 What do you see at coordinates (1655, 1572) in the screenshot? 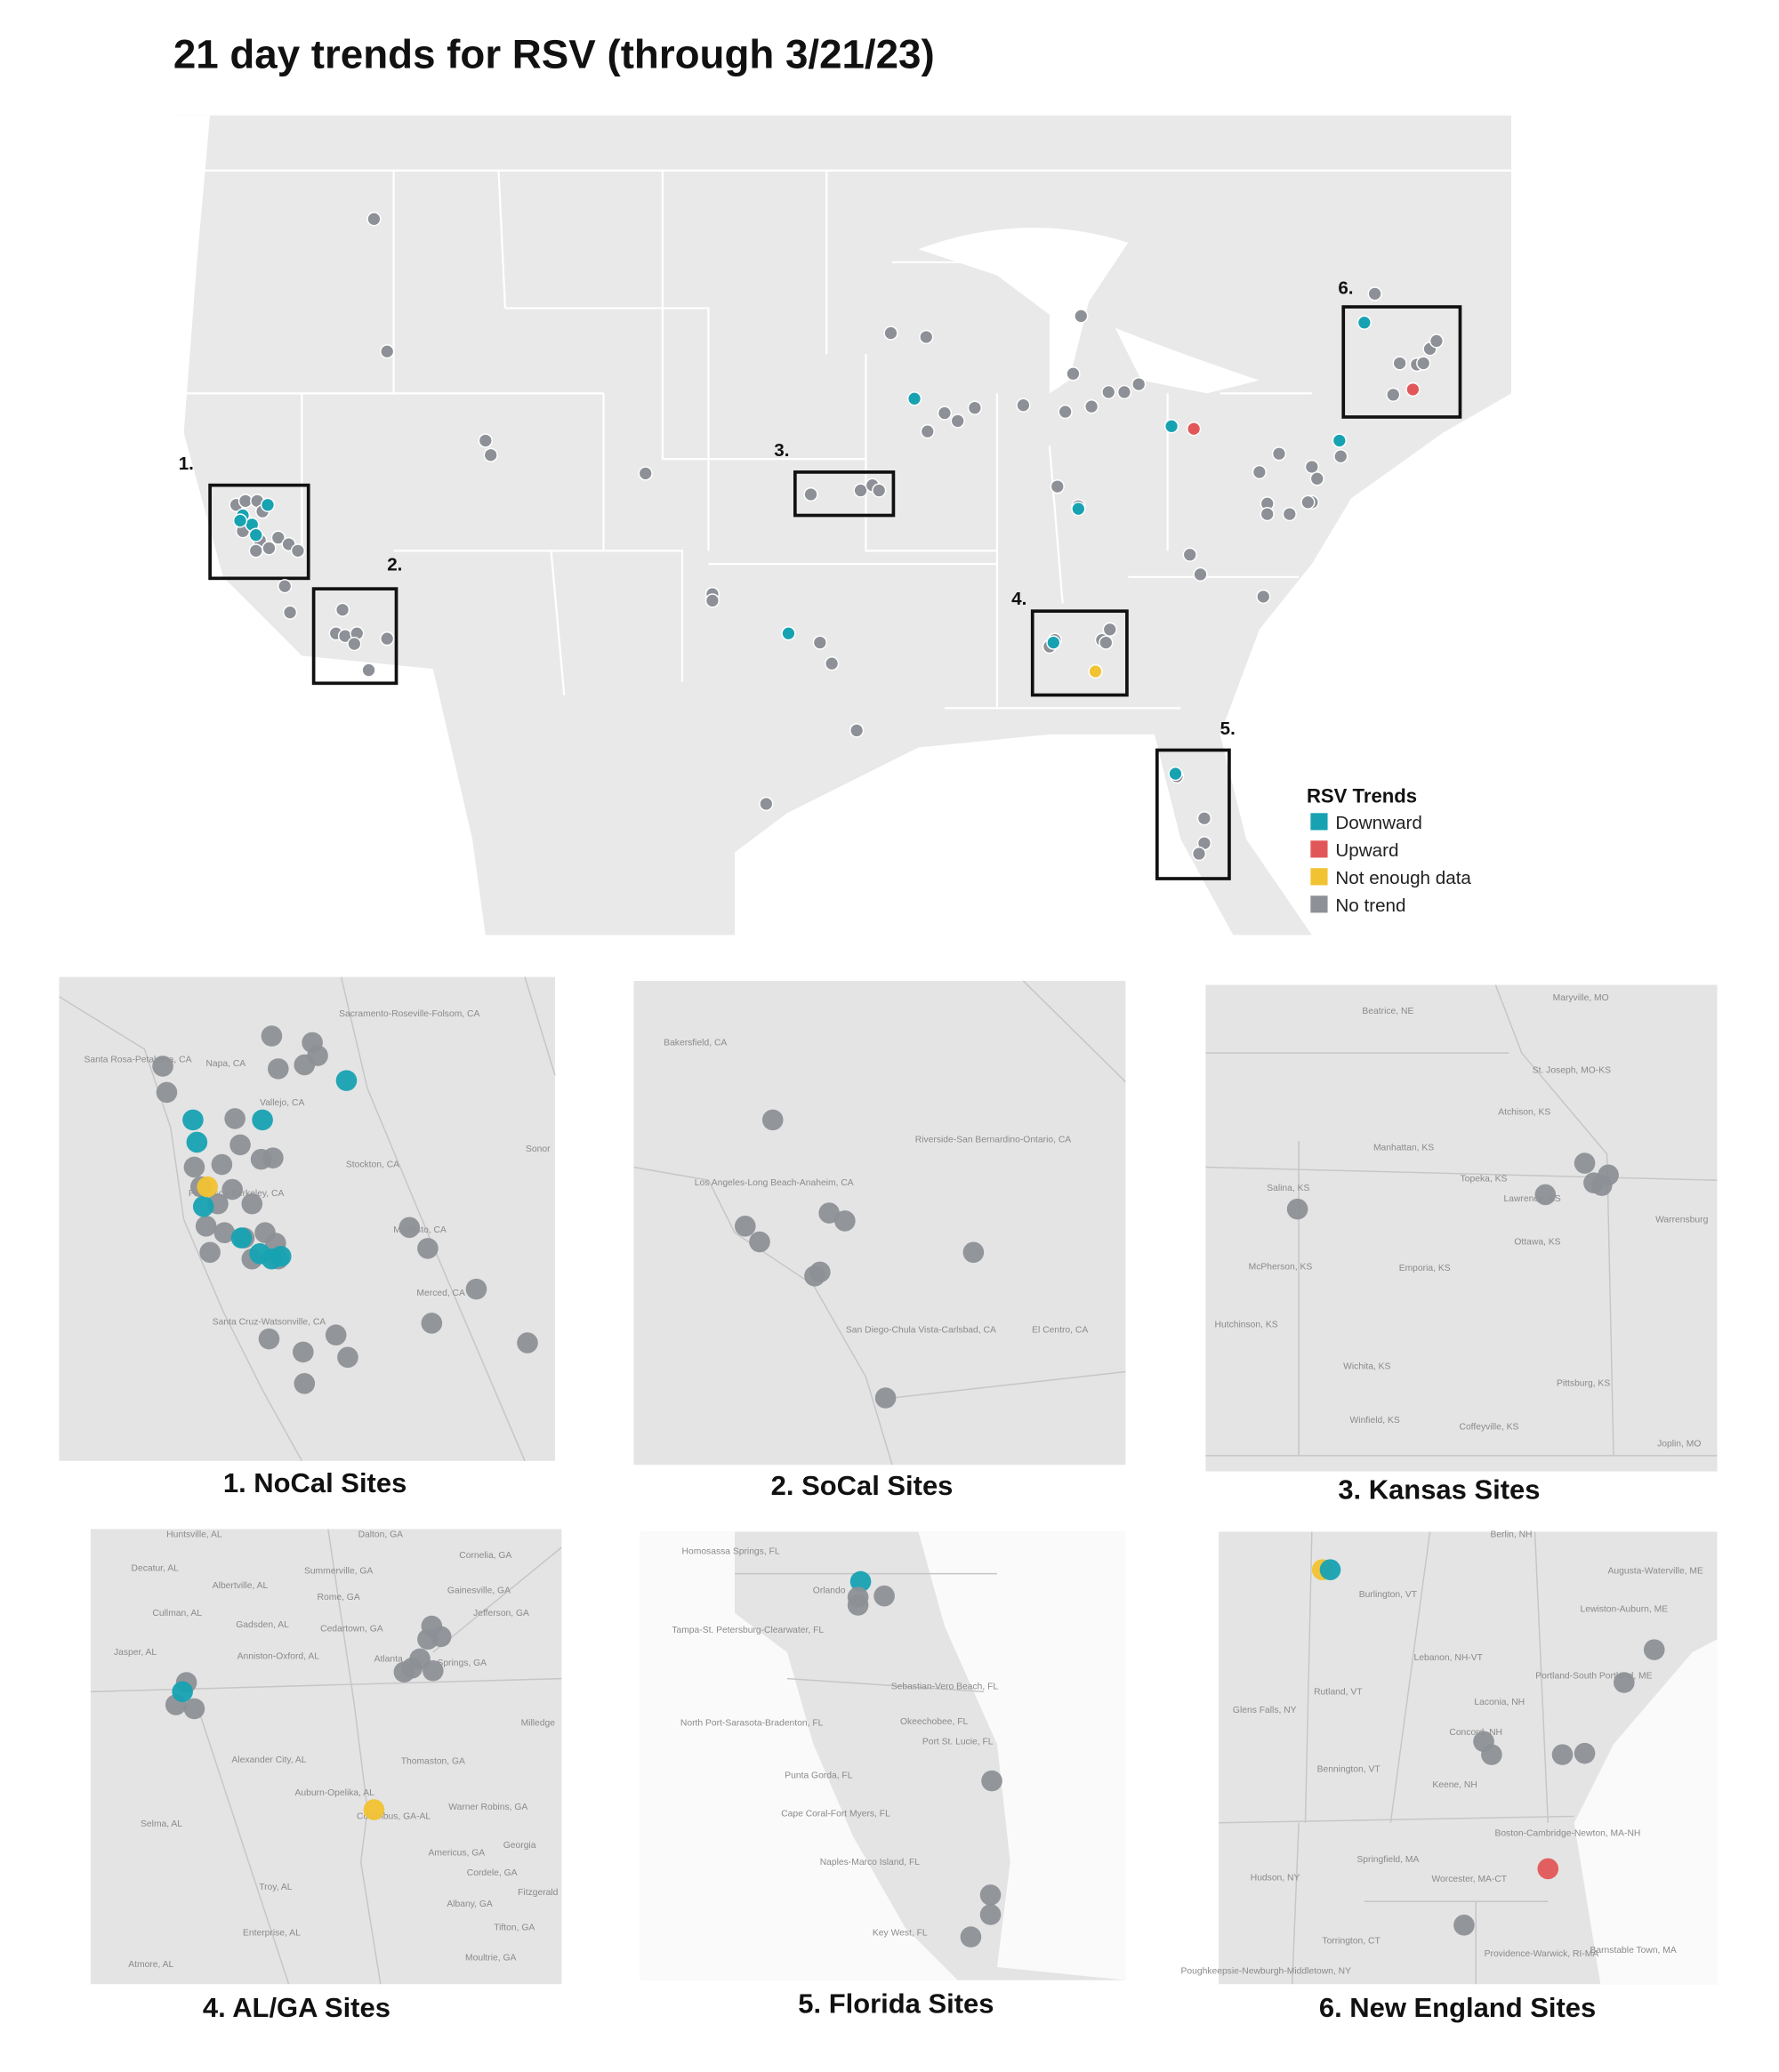
I see `place-label: Augusta-Waterville, ME` at bounding box center [1655, 1572].